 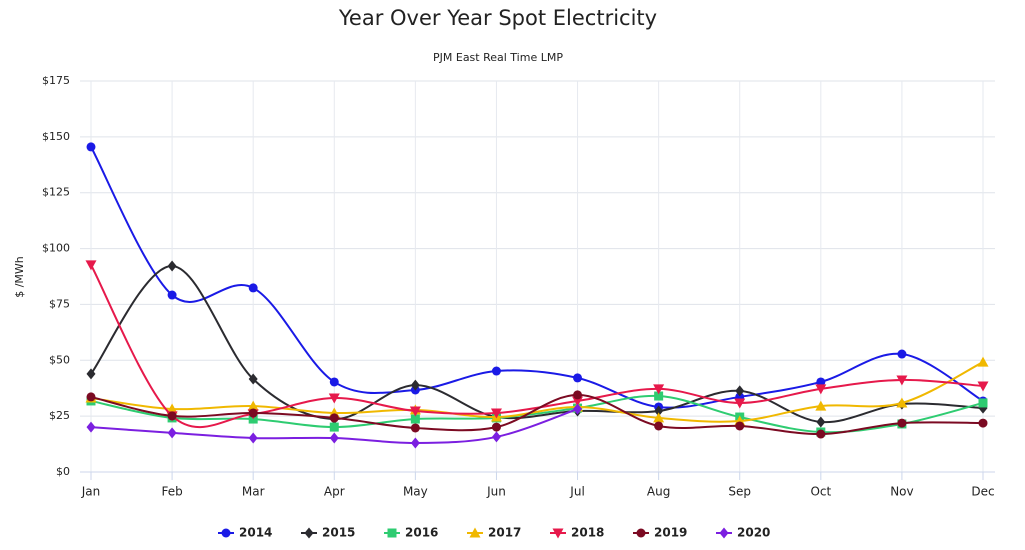 I want to click on legend-label: 2020, so click(x=753, y=533).